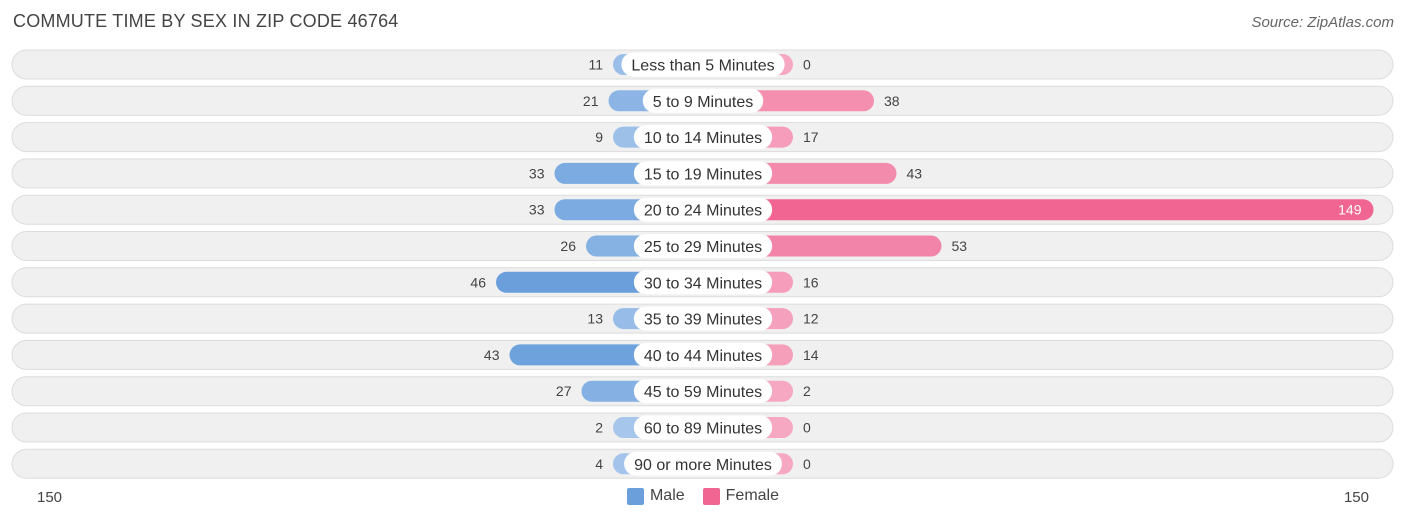 The width and height of the screenshot is (1406, 522). What do you see at coordinates (568, 246) in the screenshot?
I see `value-label-male: 26` at bounding box center [568, 246].